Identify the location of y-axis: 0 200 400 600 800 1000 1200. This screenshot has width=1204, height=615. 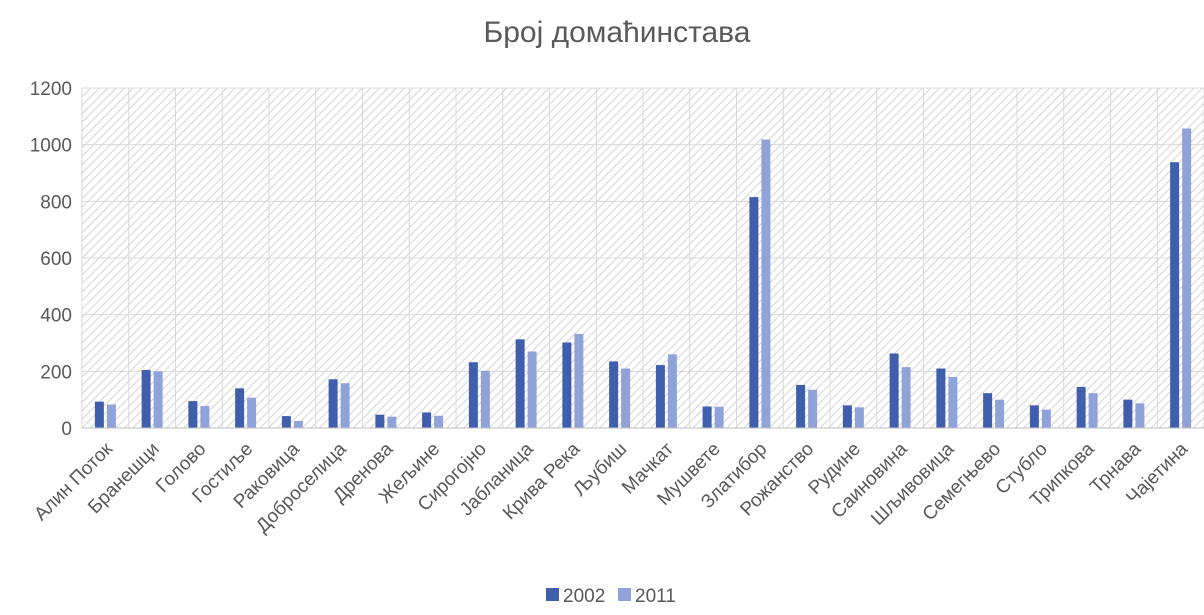
(51, 259).